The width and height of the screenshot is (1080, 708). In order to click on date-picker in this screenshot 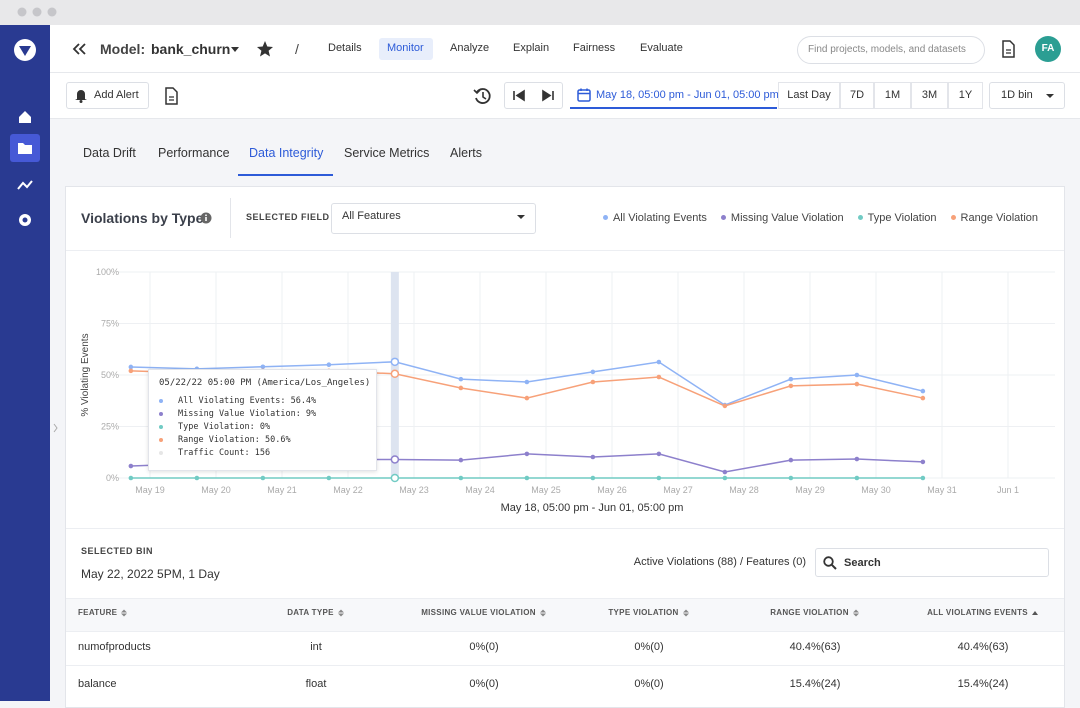, I will do `click(673, 95)`.